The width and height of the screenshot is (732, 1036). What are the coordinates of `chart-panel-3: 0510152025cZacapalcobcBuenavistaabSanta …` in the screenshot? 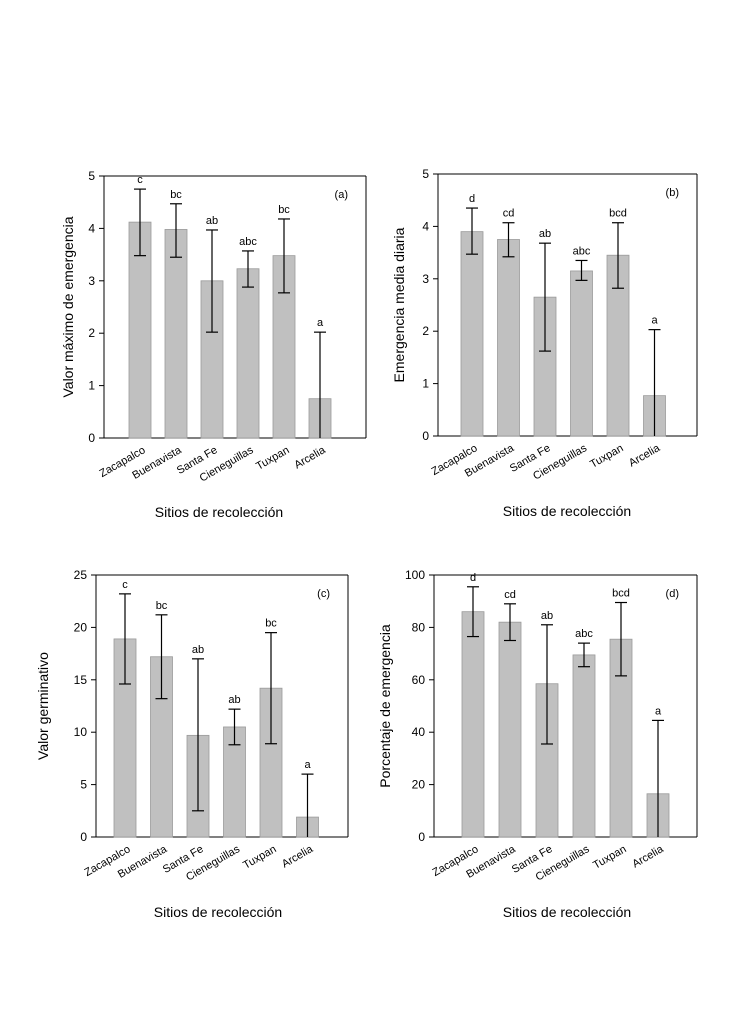 It's located at (192, 744).